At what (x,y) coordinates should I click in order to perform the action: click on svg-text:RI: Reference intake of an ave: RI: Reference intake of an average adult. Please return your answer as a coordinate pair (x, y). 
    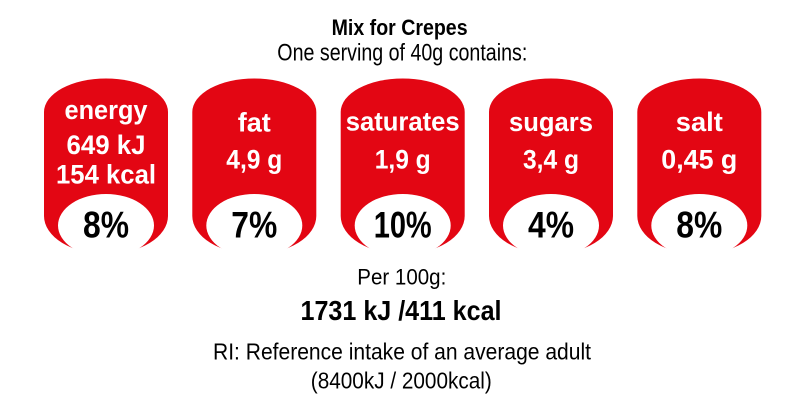
    Looking at the image, I should click on (402, 351).